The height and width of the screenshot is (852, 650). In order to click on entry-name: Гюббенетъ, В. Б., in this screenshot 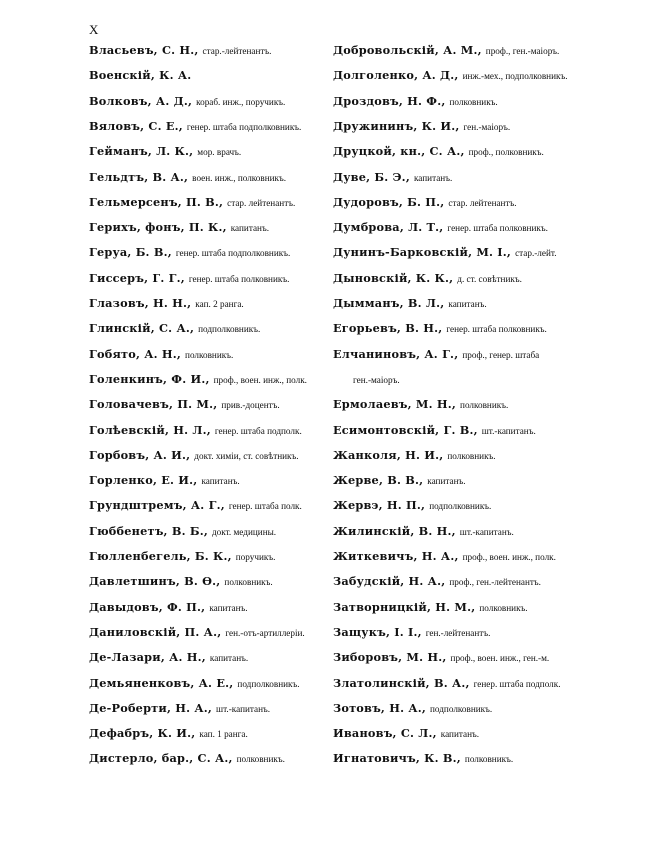, I will do `click(148, 530)`.